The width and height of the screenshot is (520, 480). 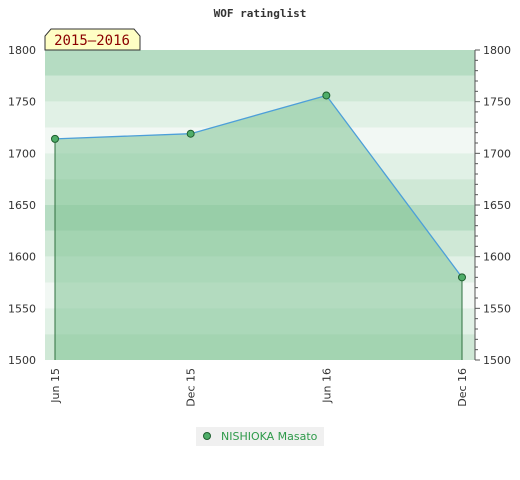 What do you see at coordinates (326, 386) in the screenshot?
I see `x-tick-label: Jun 16` at bounding box center [326, 386].